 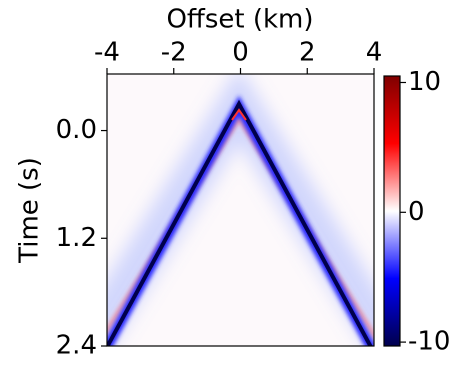 What do you see at coordinates (429, 342) in the screenshot?
I see `colorbar-tick-label: -10` at bounding box center [429, 342].